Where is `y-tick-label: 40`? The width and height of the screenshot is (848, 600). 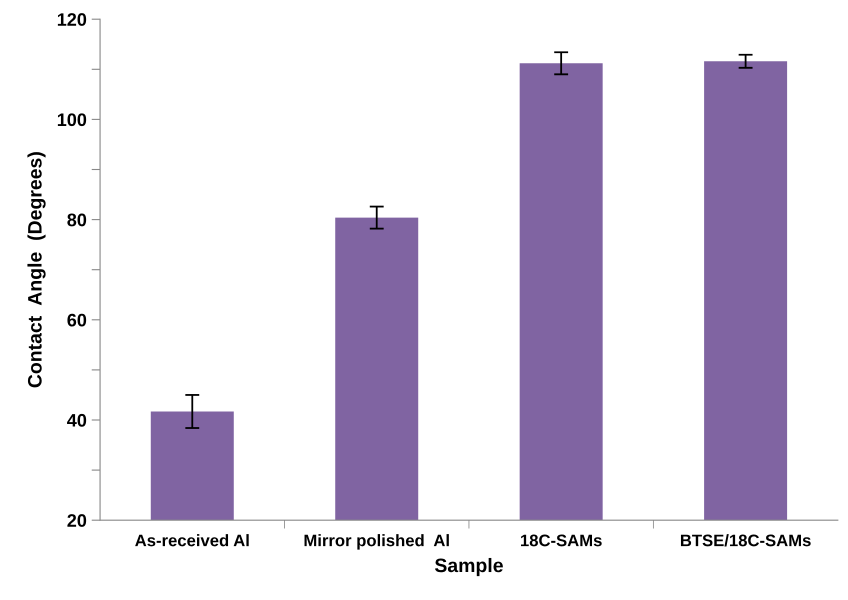 y-tick-label: 40 is located at coordinates (76, 420).